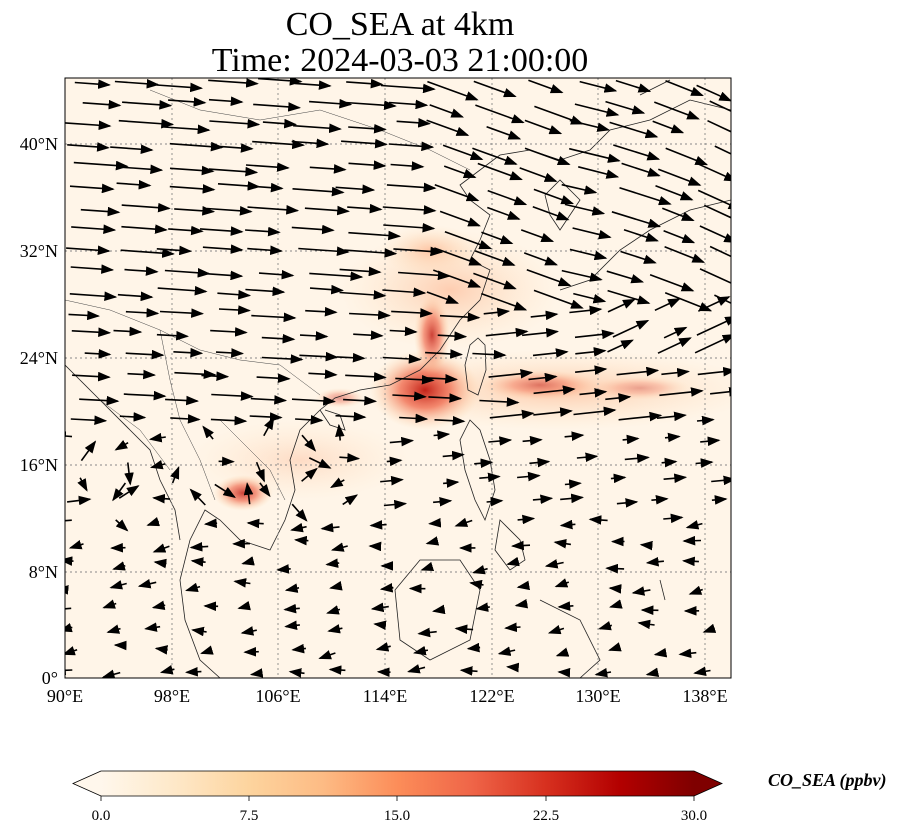 Image resolution: width=916 pixels, height=836 pixels. Describe the element at coordinates (249, 816) in the screenshot. I see `colorbar-tick: 7.5` at that location.